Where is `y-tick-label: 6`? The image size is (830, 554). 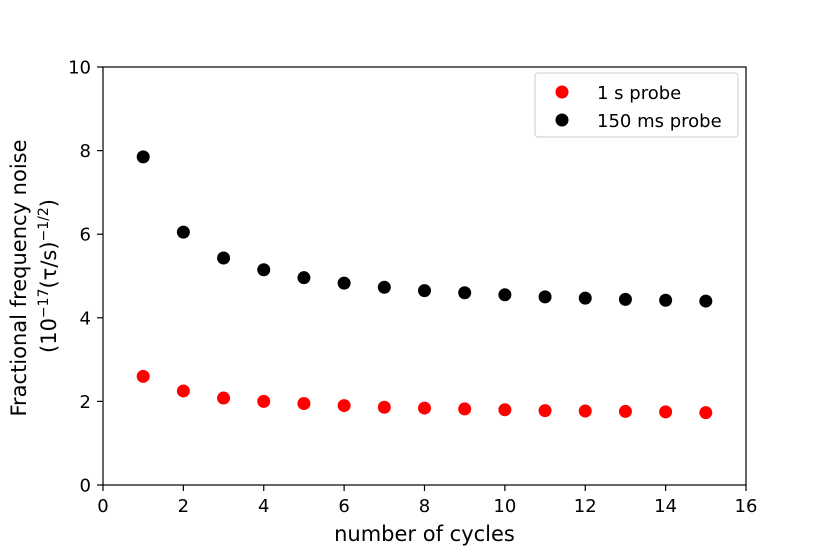 y-tick-label: 6 is located at coordinates (85, 235).